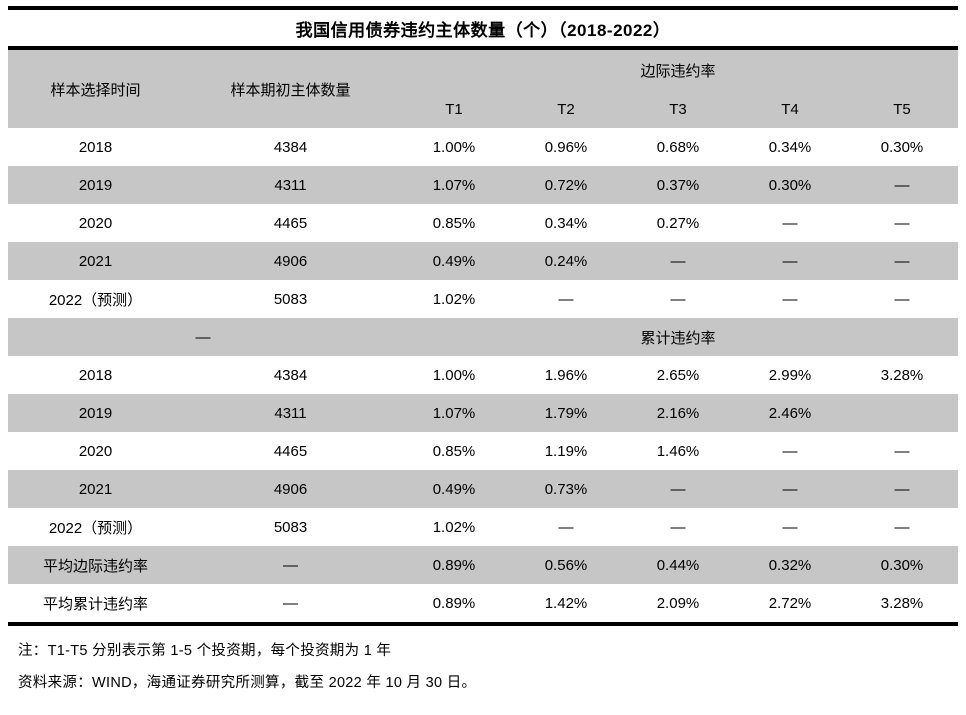  Describe the element at coordinates (483, 261) in the screenshot. I see `table-row-marginal-2021: 2021 4906 0.49% 0.24% — — —` at that location.